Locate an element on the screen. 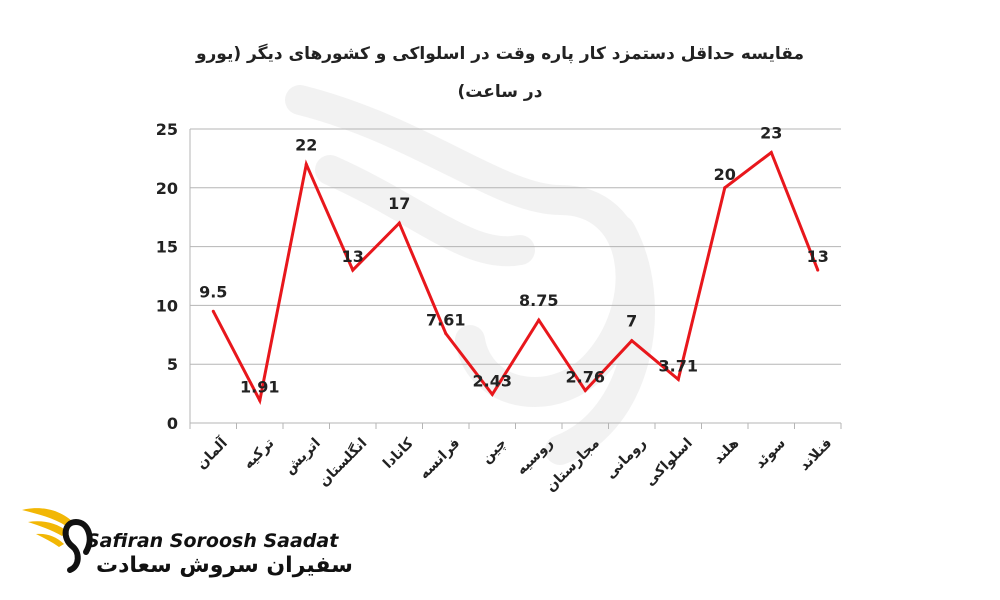 The width and height of the screenshot is (1000, 600). data-label: 3.71 is located at coordinates (678, 365).